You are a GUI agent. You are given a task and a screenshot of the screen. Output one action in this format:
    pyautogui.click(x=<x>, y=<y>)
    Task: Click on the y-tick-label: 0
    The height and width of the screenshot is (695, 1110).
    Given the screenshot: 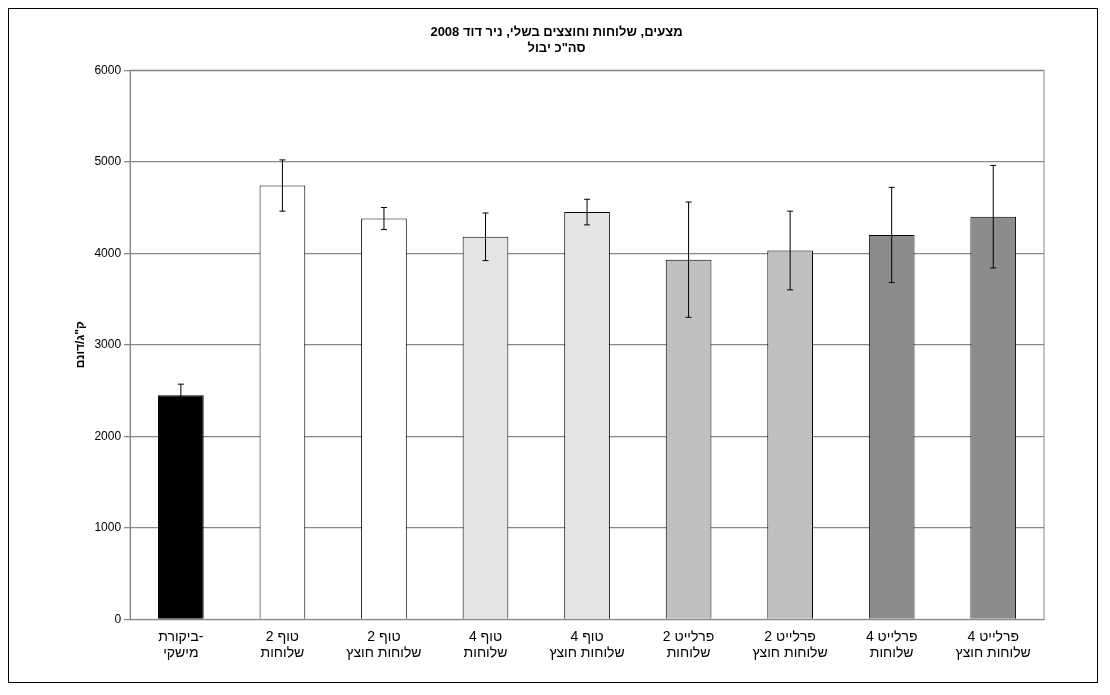 What is the action you would take?
    pyautogui.click(x=118, y=618)
    